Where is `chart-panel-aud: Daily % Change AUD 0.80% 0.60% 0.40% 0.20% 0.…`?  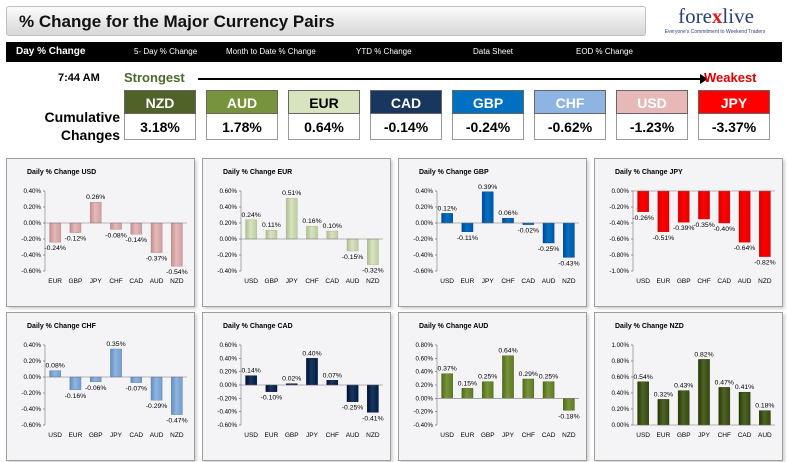 chart-panel-aud: Daily % Change AUD 0.80% 0.60% 0.40% 0.20% 0.… is located at coordinates (492, 386).